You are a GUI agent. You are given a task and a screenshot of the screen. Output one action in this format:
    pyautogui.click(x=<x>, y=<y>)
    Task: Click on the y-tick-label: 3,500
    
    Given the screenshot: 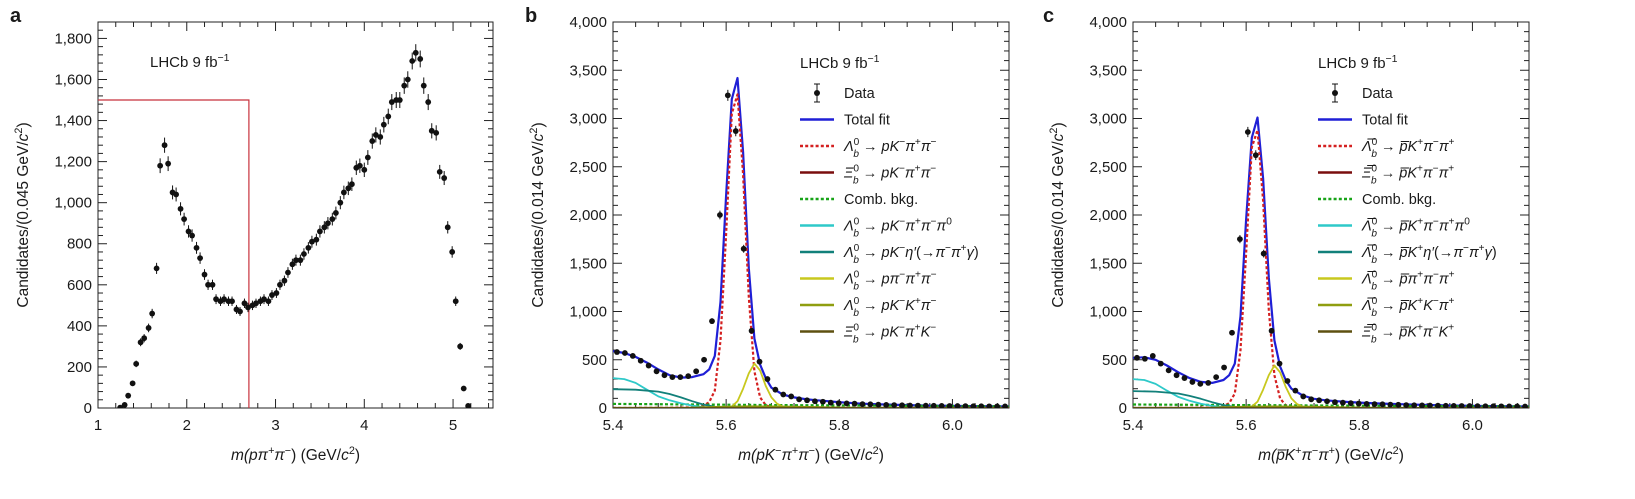 What is the action you would take?
    pyautogui.click(x=588, y=70)
    